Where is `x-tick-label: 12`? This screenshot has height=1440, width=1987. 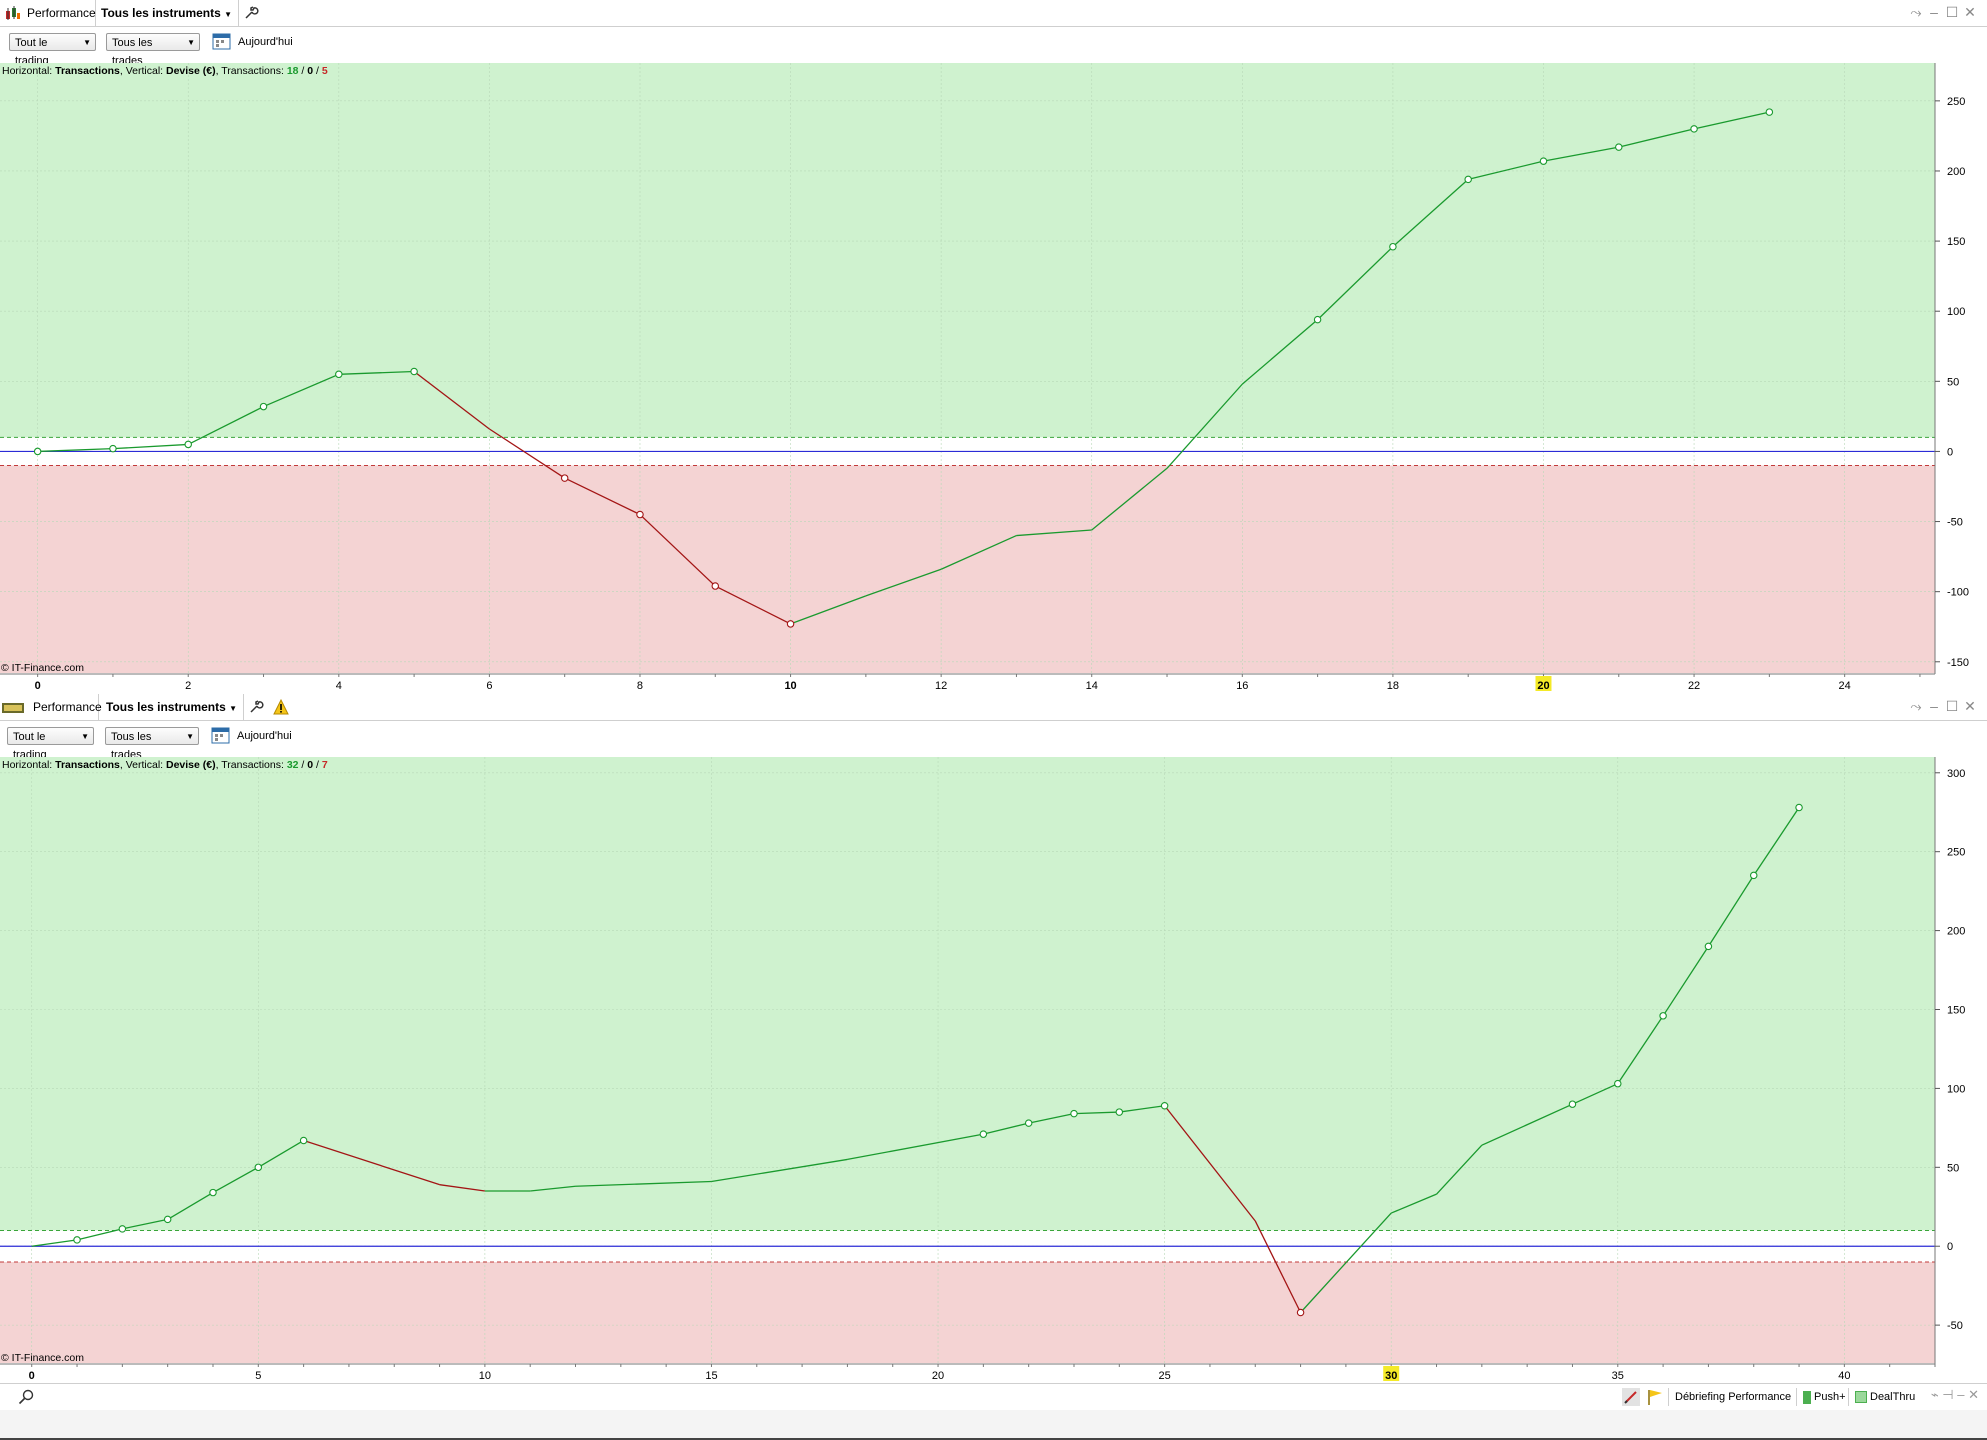 x-tick-label: 12 is located at coordinates (941, 686).